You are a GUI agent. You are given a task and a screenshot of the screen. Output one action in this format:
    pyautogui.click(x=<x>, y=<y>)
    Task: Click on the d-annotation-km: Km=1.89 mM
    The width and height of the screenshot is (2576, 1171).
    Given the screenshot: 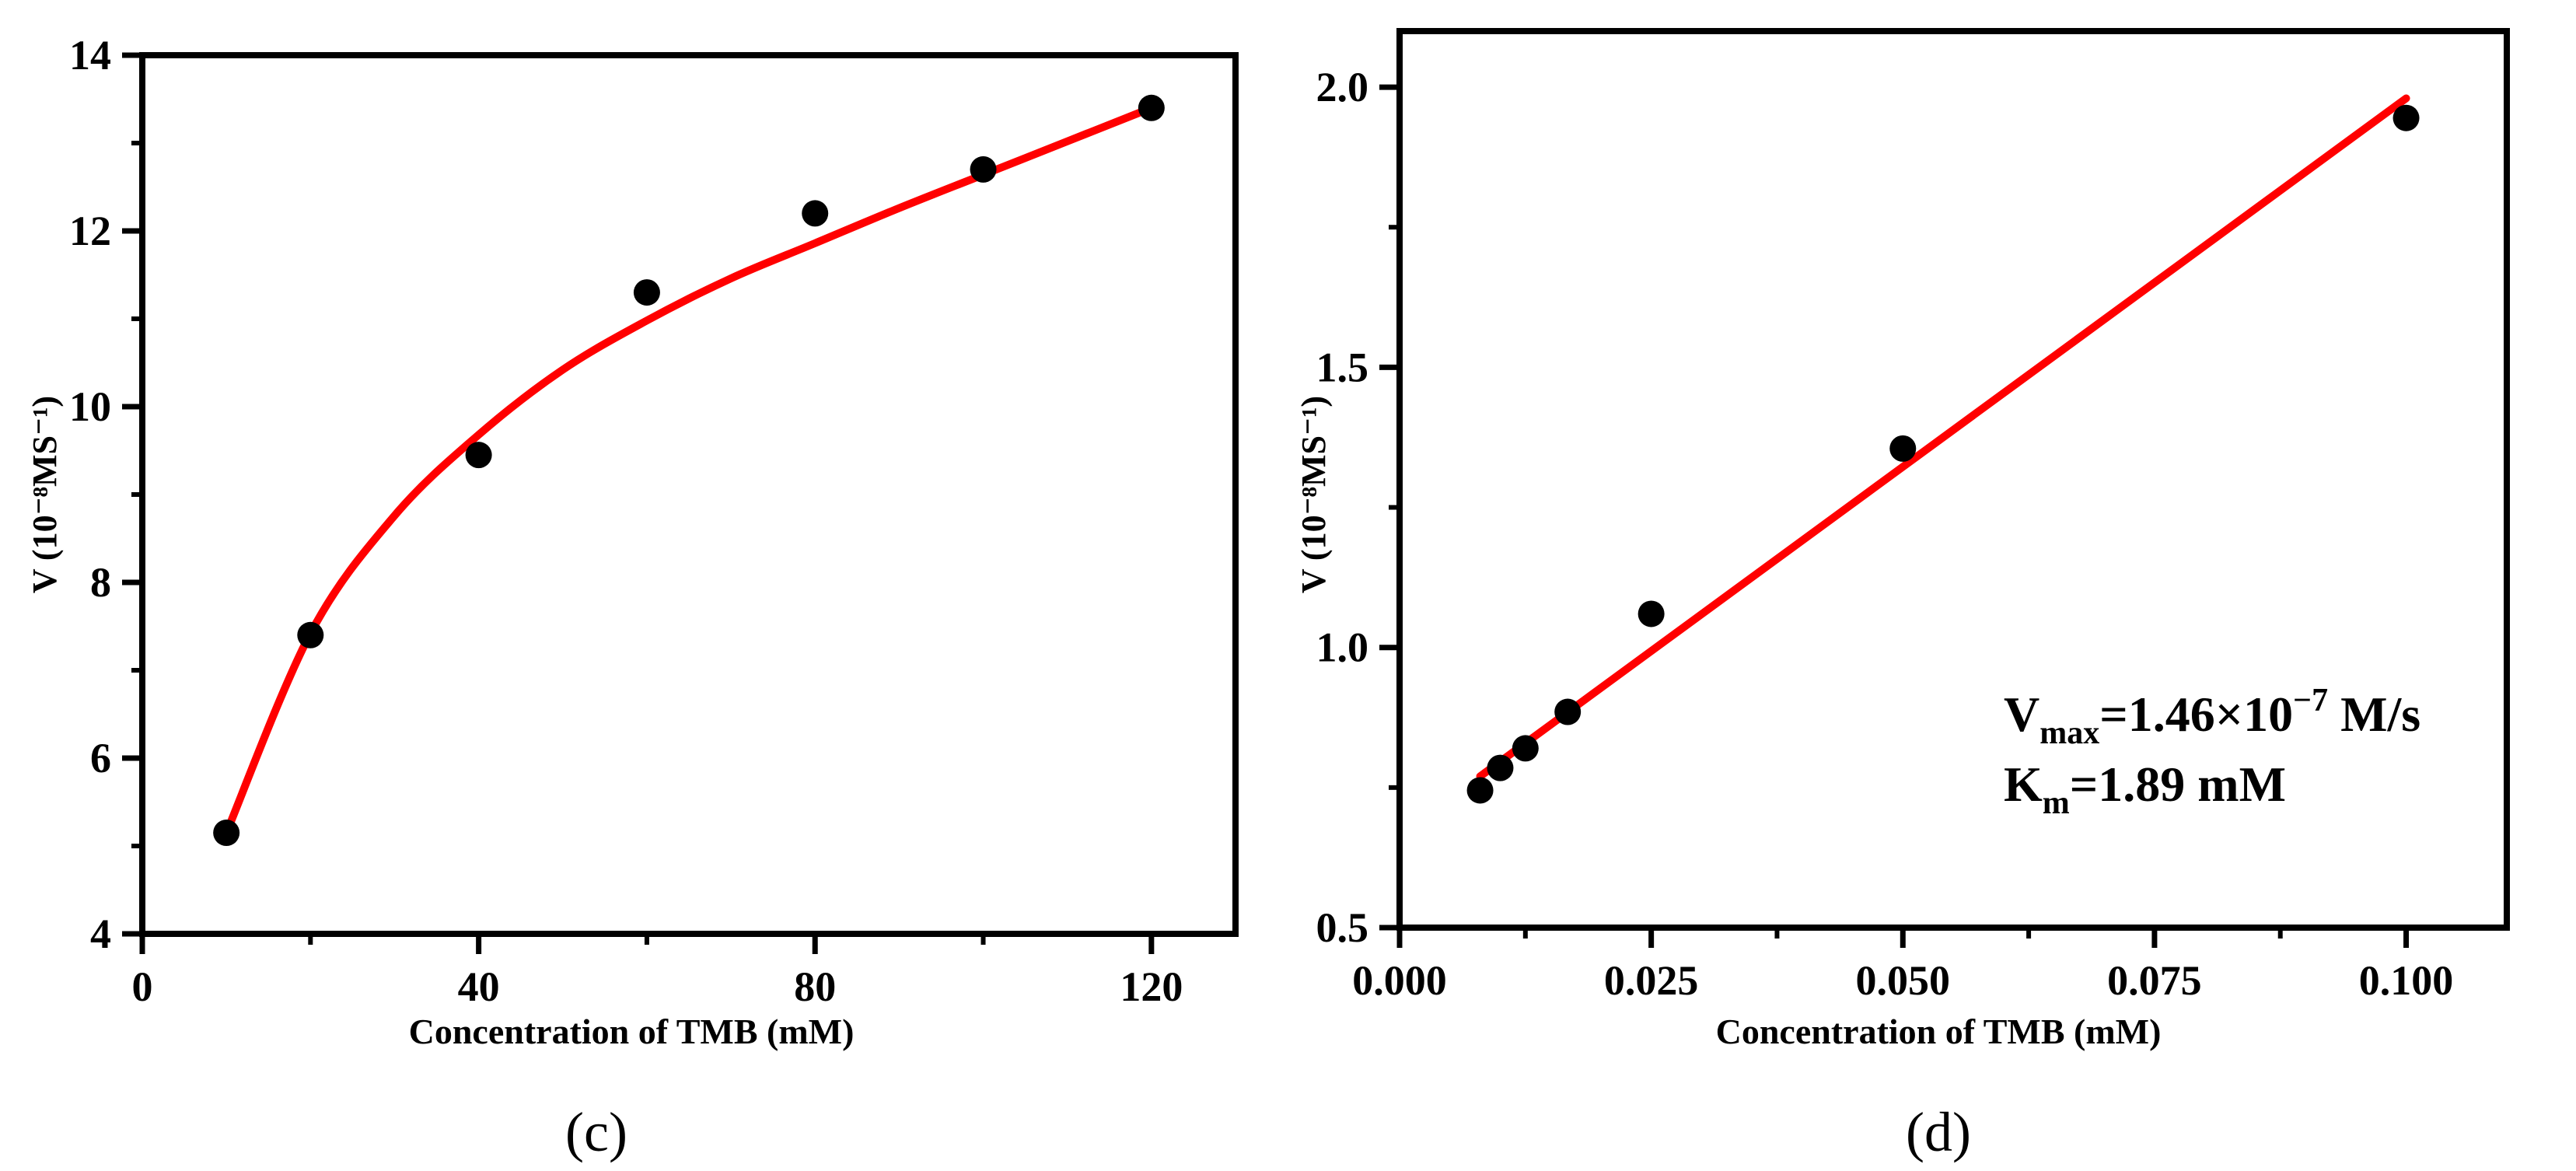 What is the action you would take?
    pyautogui.click(x=2145, y=789)
    